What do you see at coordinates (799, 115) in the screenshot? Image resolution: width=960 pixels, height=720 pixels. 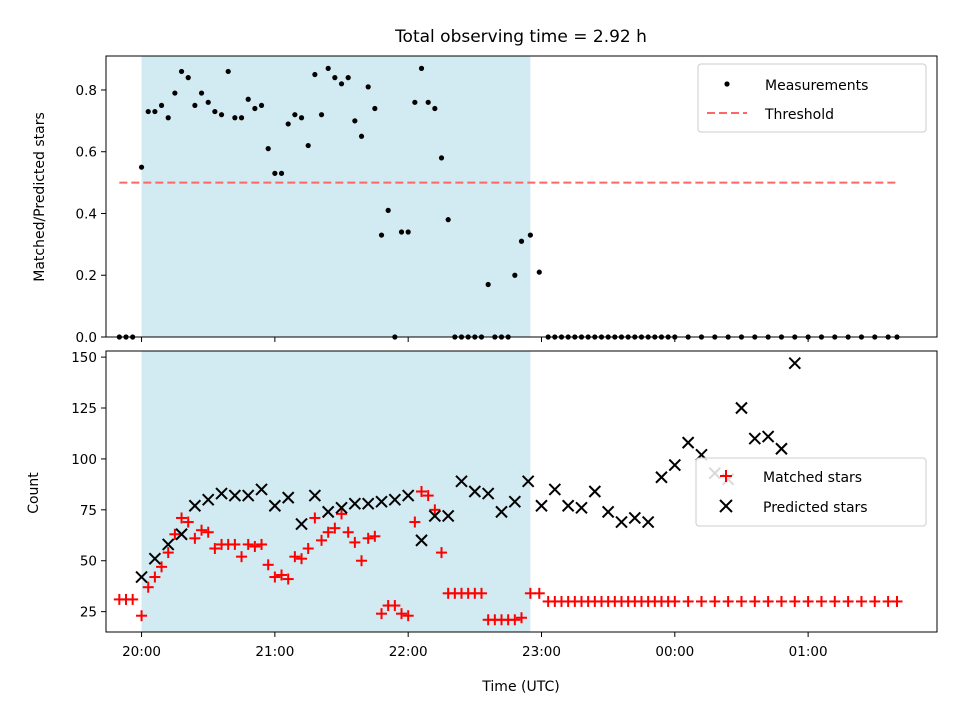 I see `legend-threshold-label: Threshold` at bounding box center [799, 115].